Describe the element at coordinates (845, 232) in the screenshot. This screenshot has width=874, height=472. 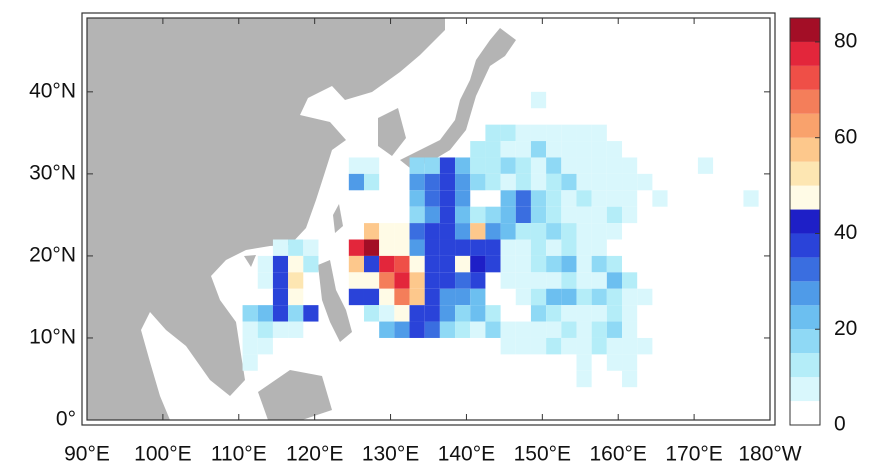
I see `colorbar-tick-label: 40` at that location.